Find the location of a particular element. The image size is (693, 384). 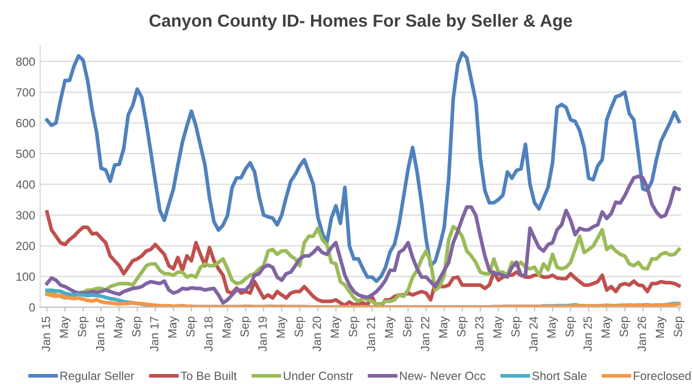

x-tick-label: Jan 25 is located at coordinates (587, 334).